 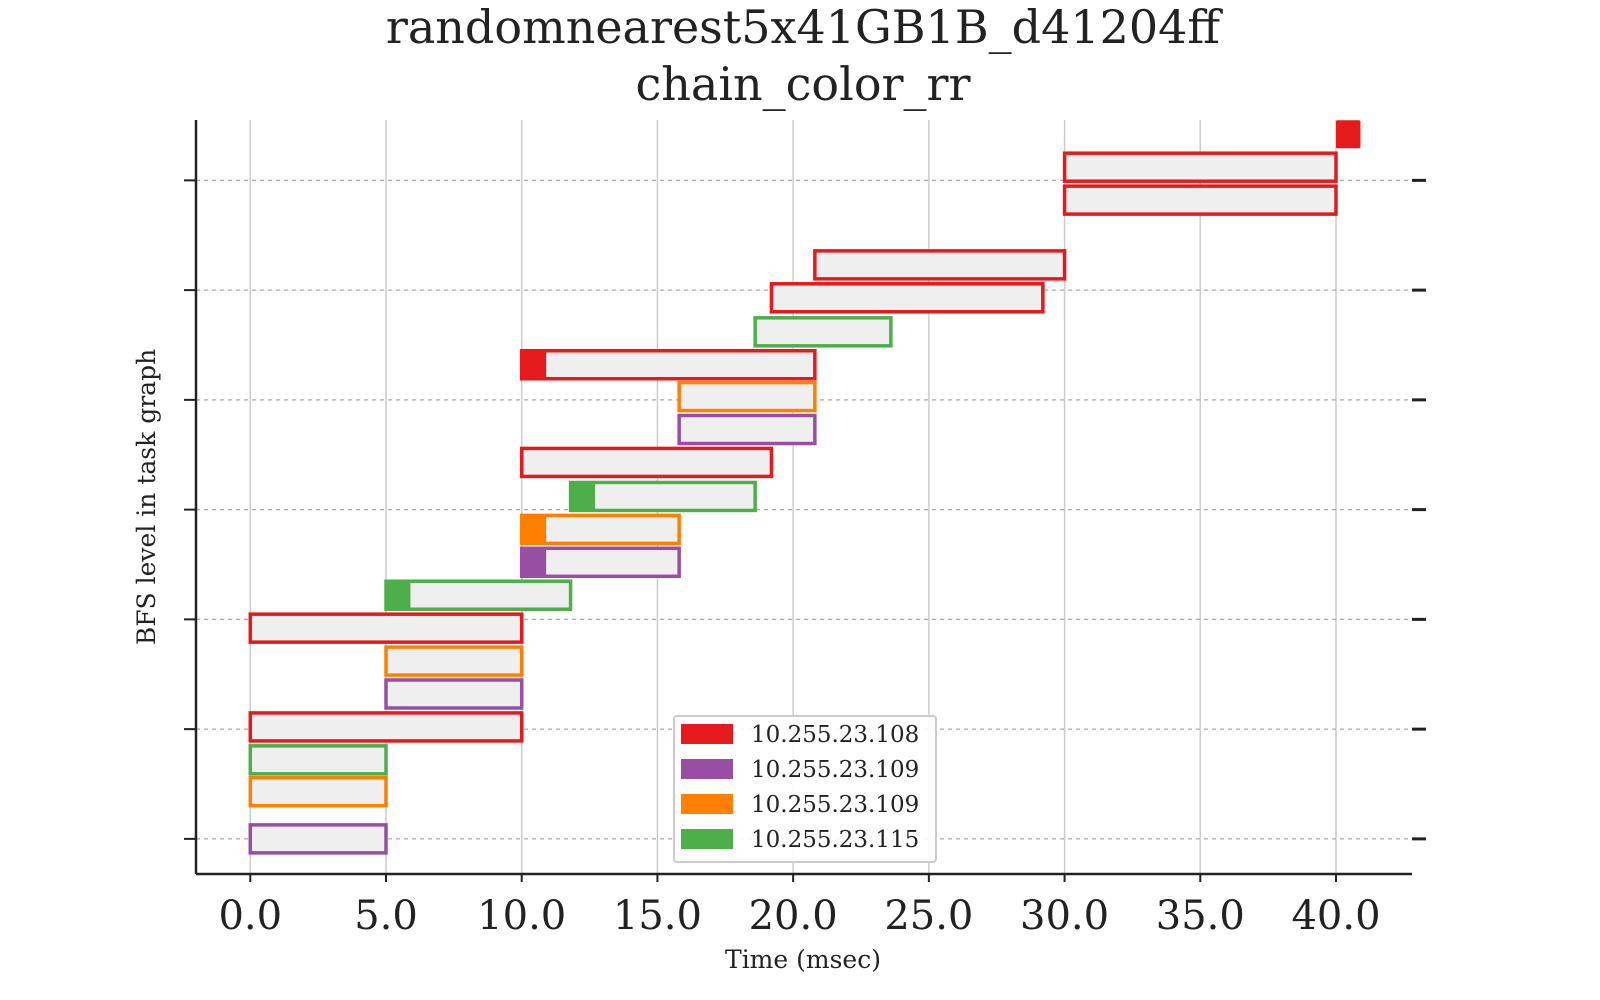 I want to click on x-tick-label: 40.0, so click(x=1335, y=916).